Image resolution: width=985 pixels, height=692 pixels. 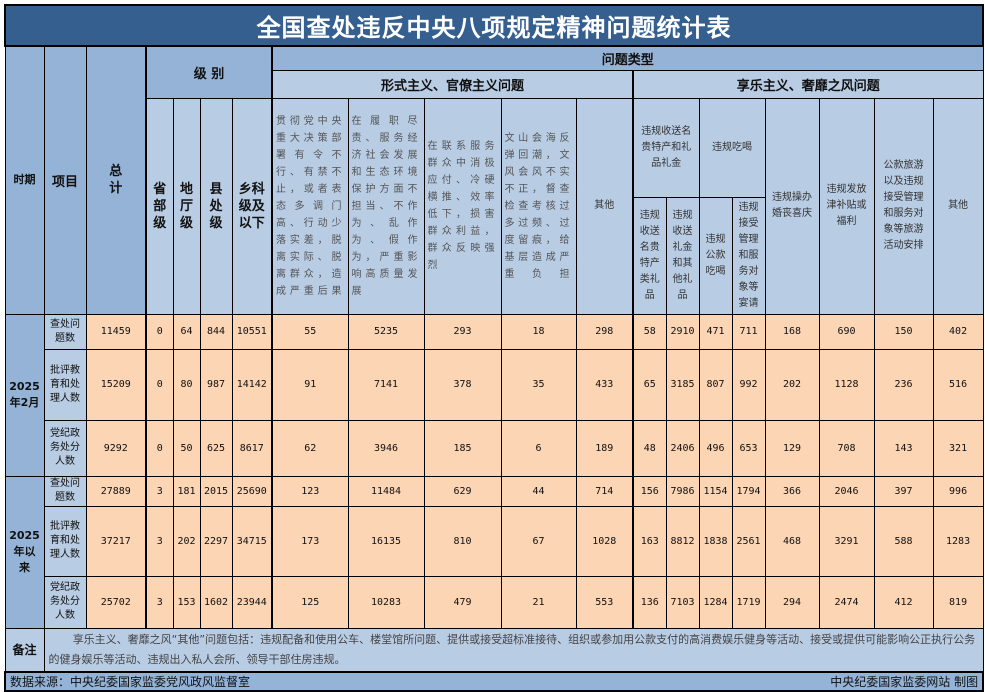 What do you see at coordinates (715, 255) in the screenshot?
I see `header-dining-public: 违规公款吃喝` at bounding box center [715, 255].